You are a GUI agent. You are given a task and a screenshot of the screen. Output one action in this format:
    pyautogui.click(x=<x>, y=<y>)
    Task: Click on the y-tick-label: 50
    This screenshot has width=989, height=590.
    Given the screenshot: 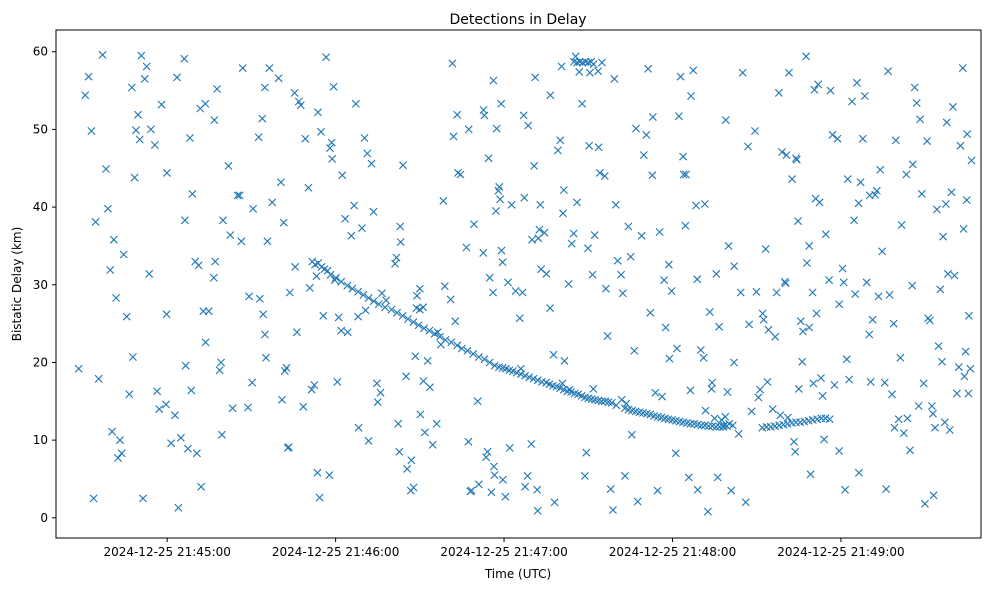 What is the action you would take?
    pyautogui.click(x=40, y=129)
    